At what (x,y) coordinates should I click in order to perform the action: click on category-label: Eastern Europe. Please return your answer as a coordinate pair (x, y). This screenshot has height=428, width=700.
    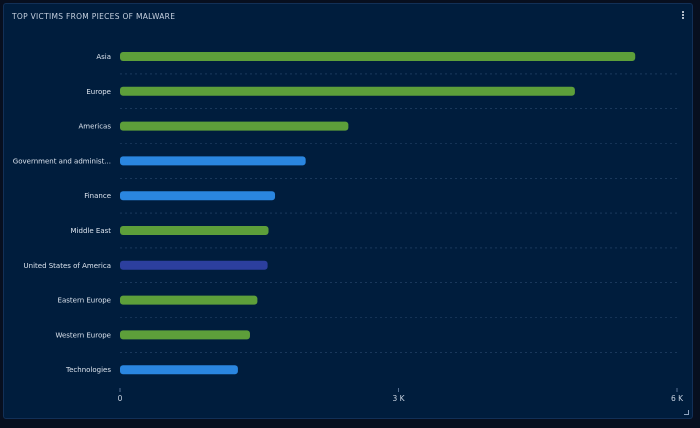
    Looking at the image, I should click on (84, 301).